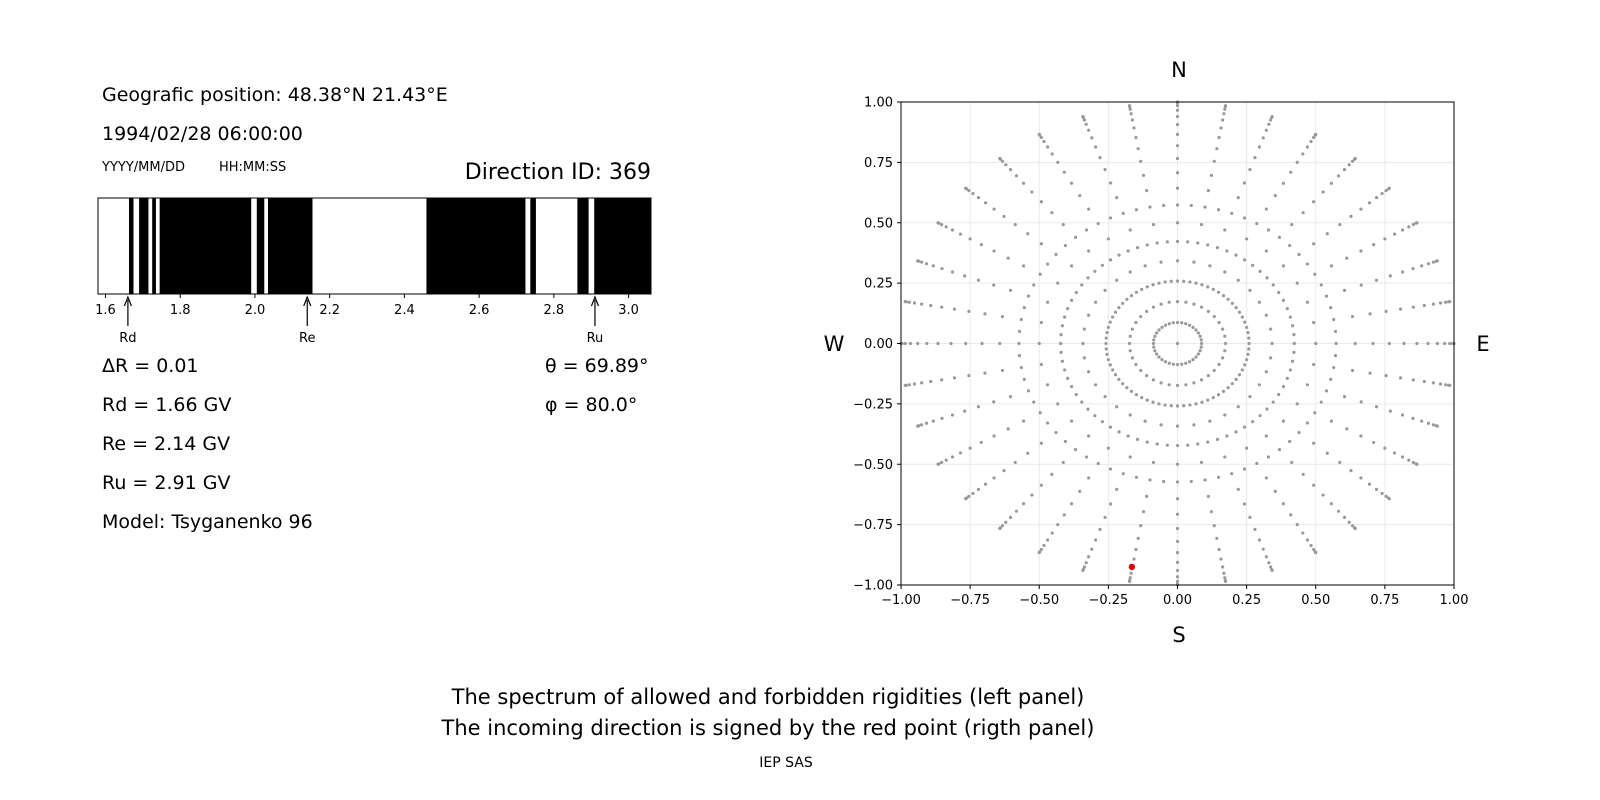 The image size is (1600, 800). Describe the element at coordinates (595, 301) in the screenshot. I see `marker-arrowhead-ru` at that location.